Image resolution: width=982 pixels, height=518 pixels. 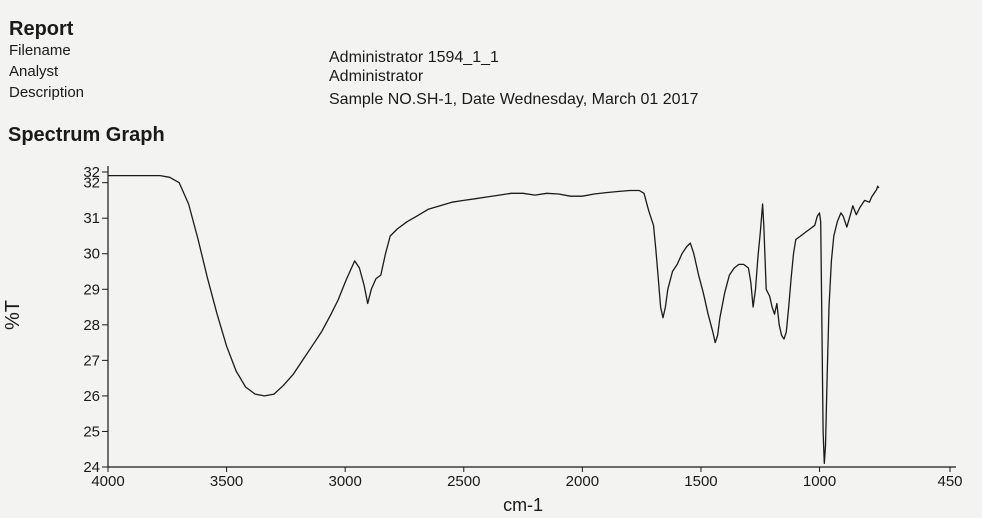 What do you see at coordinates (463, 481) in the screenshot?
I see `x-tick-label: 2500` at bounding box center [463, 481].